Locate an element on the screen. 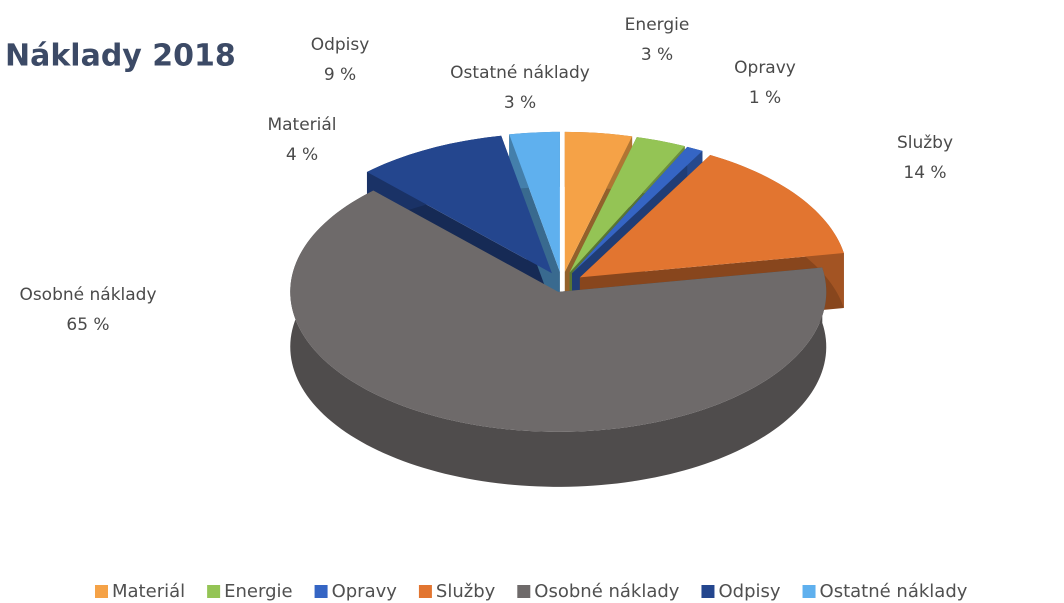 The height and width of the screenshot is (603, 1064). data-label-value: 1 % is located at coordinates (765, 98).